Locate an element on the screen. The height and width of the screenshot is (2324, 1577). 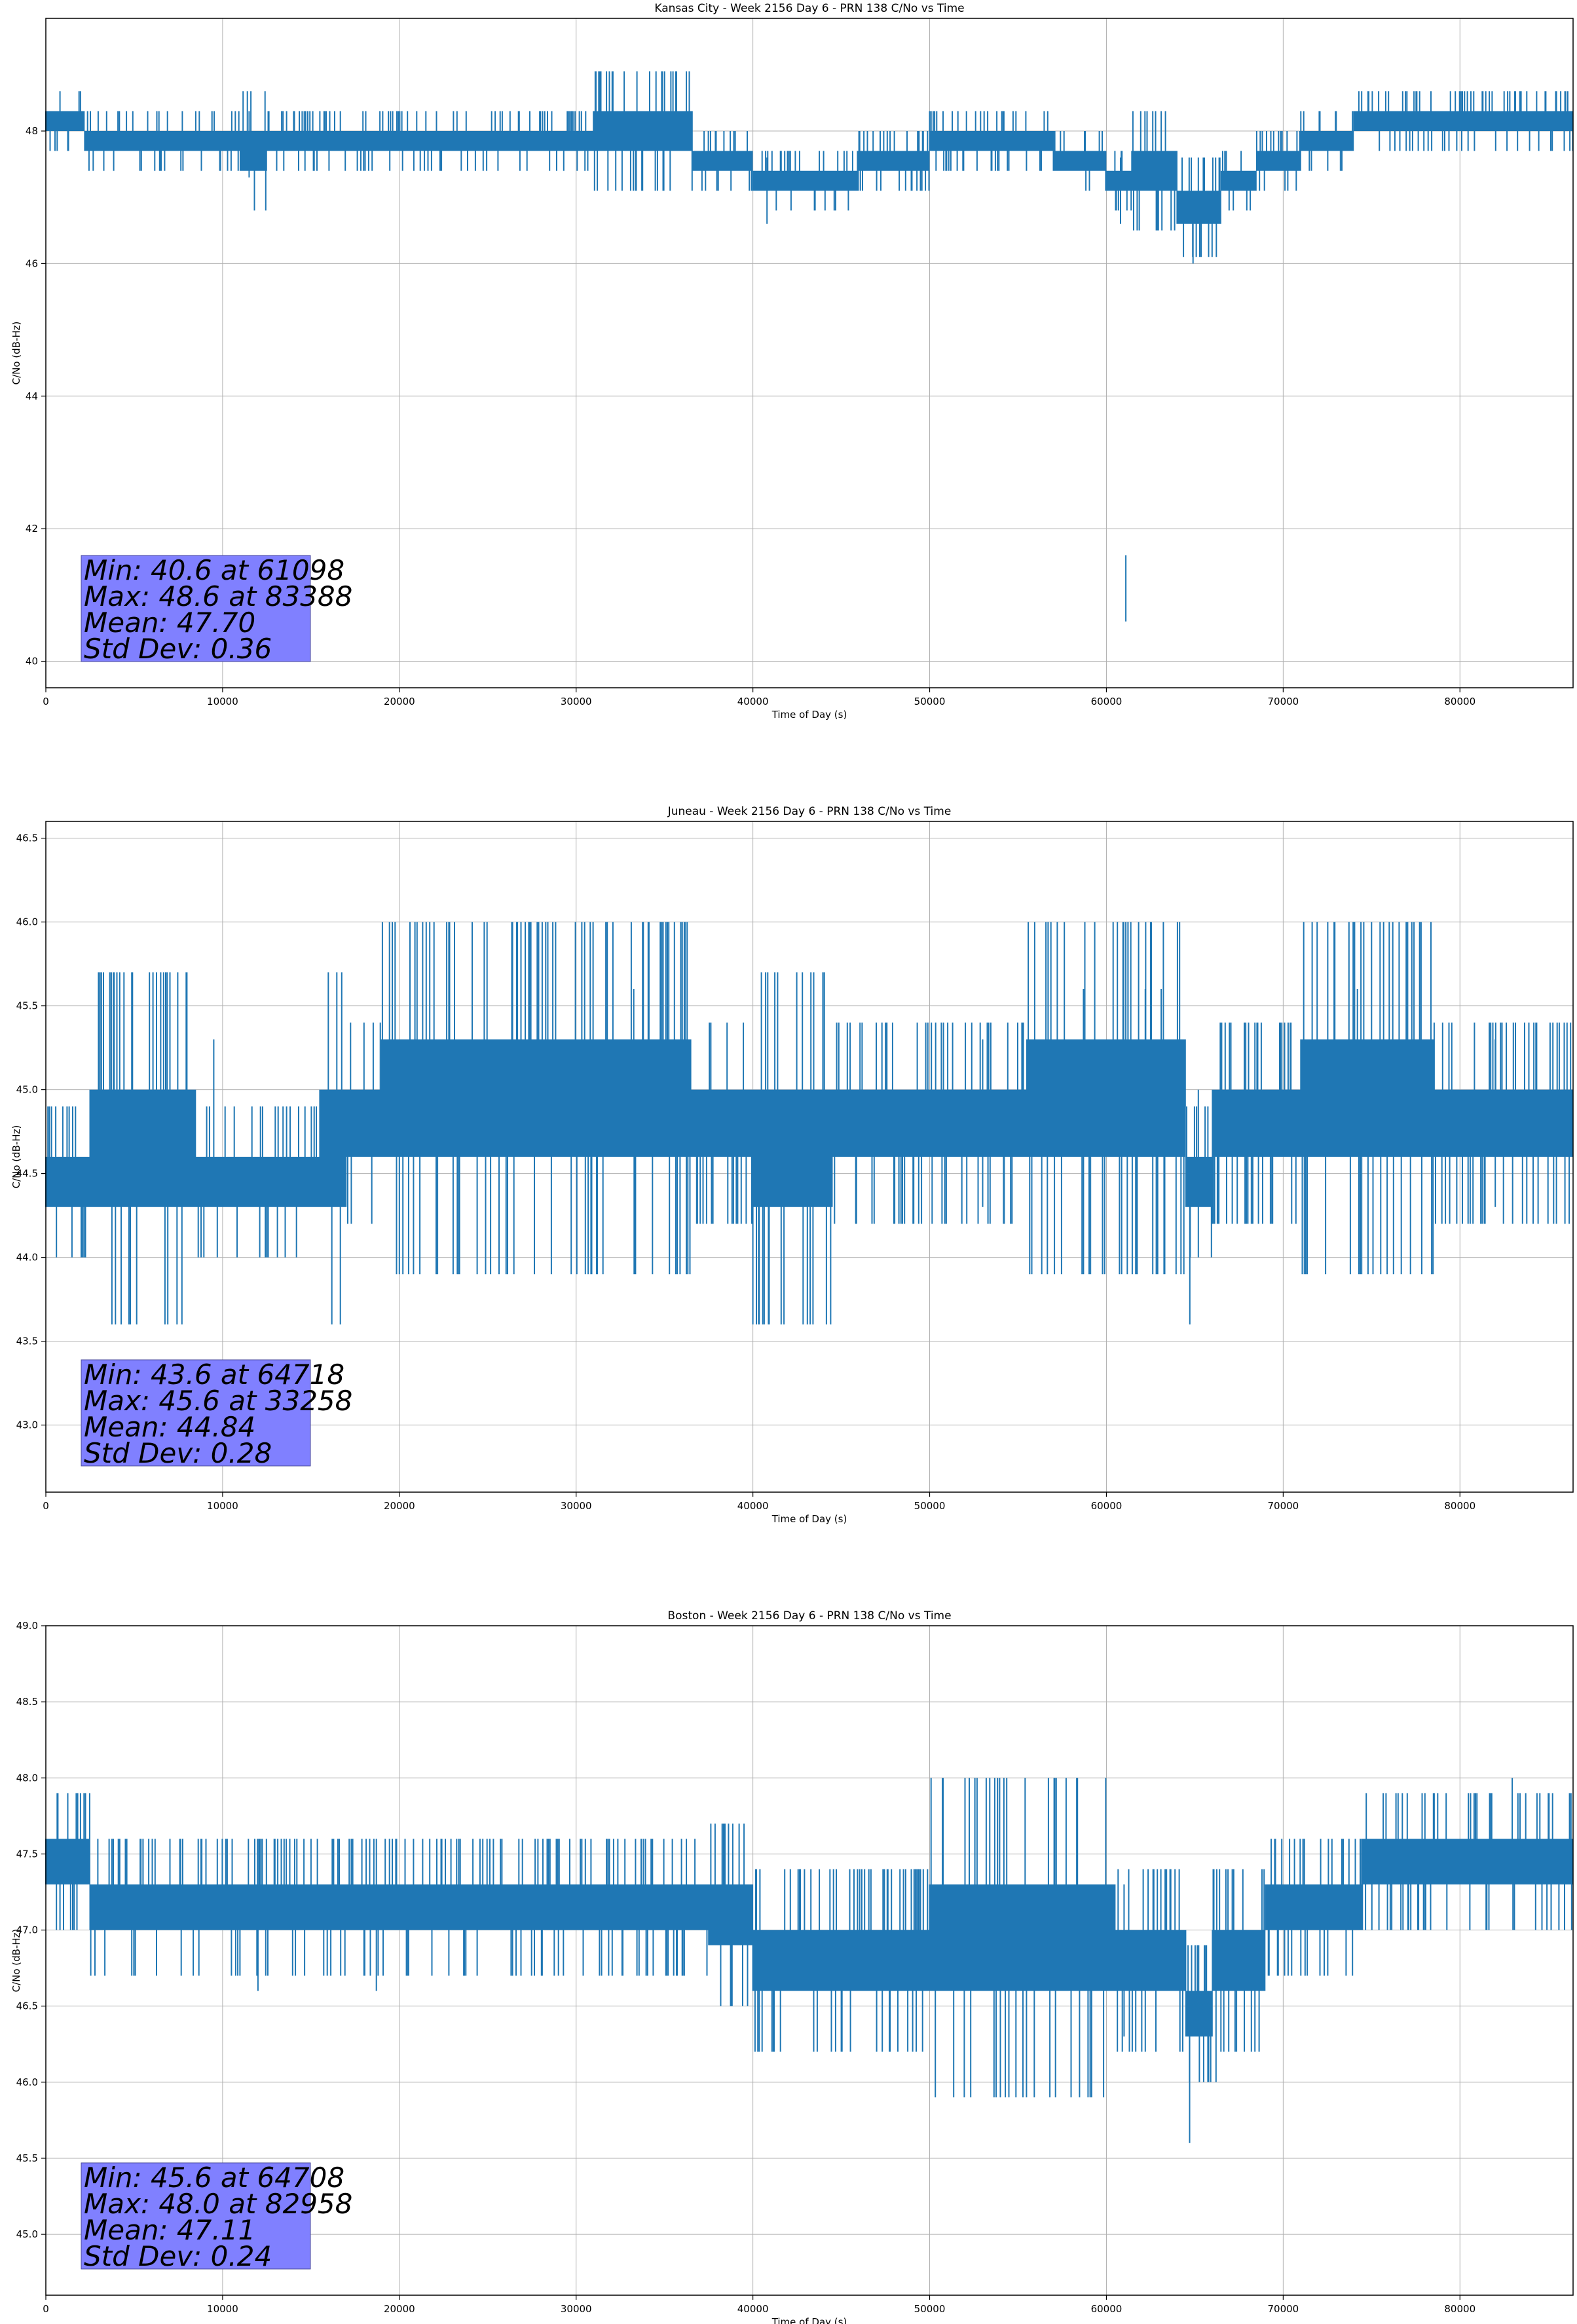
y-tick-label: 44 is located at coordinates (32, 396).